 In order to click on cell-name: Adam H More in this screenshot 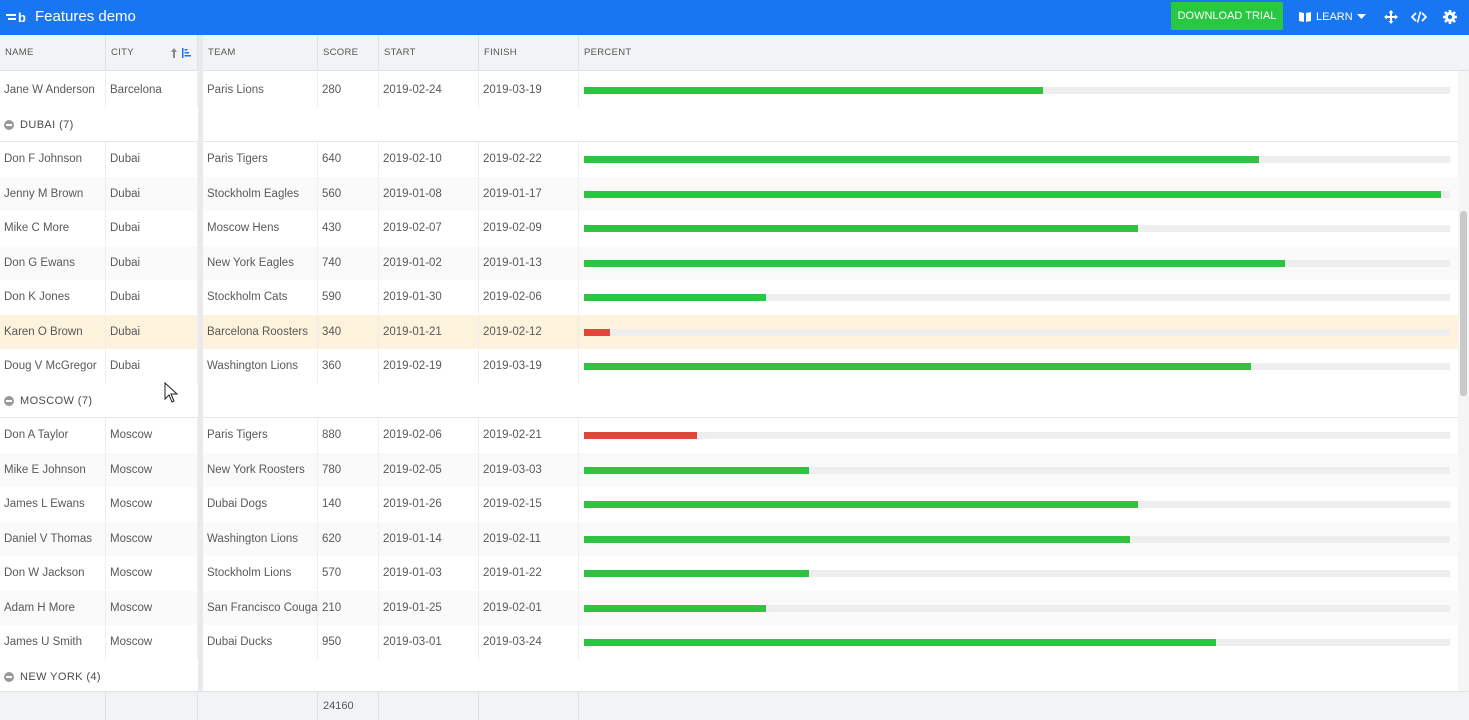, I will do `click(53, 607)`.